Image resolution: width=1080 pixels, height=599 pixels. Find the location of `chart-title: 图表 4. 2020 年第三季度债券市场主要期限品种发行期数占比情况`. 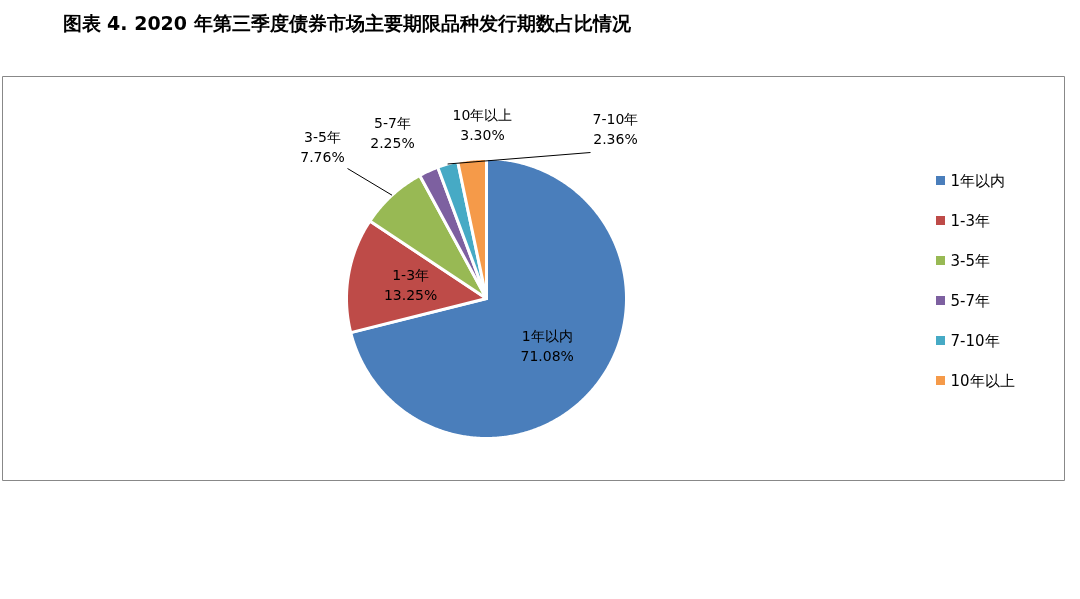

chart-title: 图表 4. 2020 年第三季度债券市场主要期限品种发行期数占比情况 is located at coordinates (347, 22).